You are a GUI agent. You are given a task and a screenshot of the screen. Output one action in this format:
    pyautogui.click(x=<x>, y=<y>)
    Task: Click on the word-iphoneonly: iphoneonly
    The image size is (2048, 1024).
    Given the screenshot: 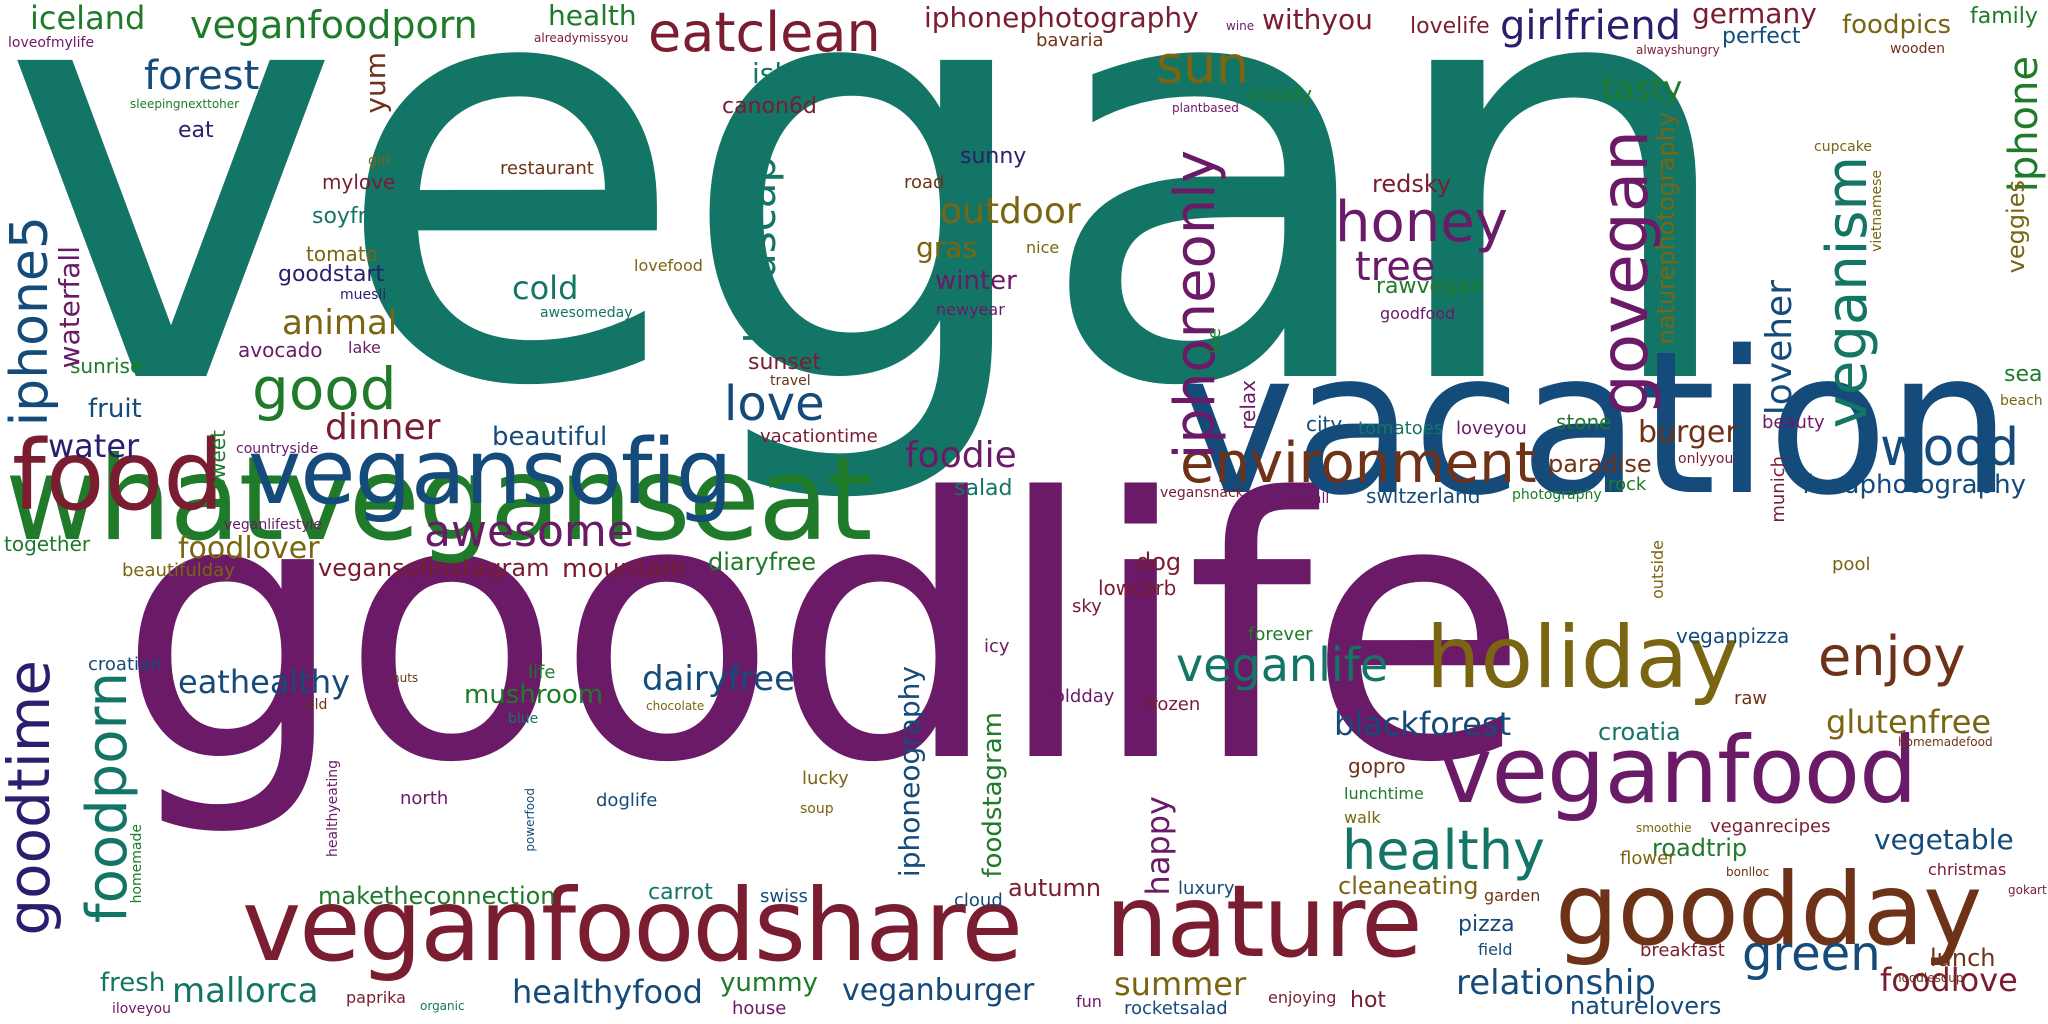 What is the action you would take?
    pyautogui.click(x=1195, y=305)
    